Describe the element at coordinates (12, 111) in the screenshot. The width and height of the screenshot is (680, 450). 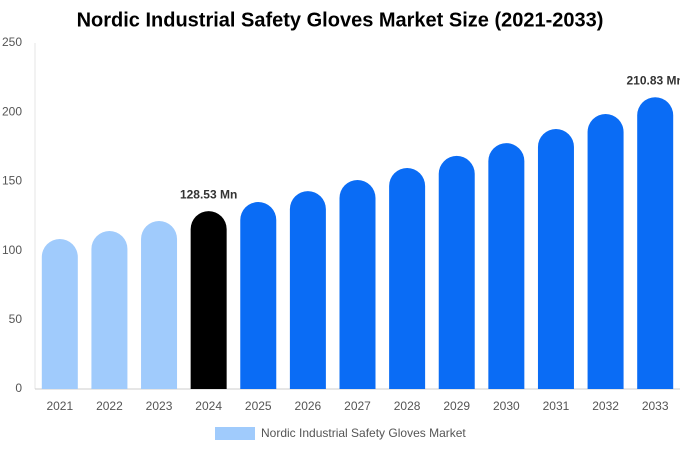
I see `y-tick-label: 200` at that location.